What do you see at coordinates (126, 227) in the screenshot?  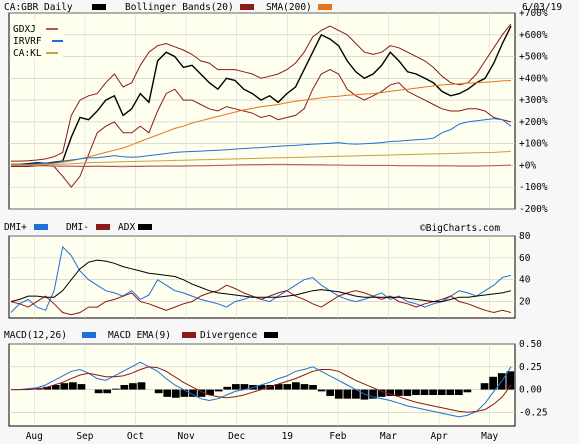 I see `legend-adx-label: ADX` at bounding box center [126, 227].